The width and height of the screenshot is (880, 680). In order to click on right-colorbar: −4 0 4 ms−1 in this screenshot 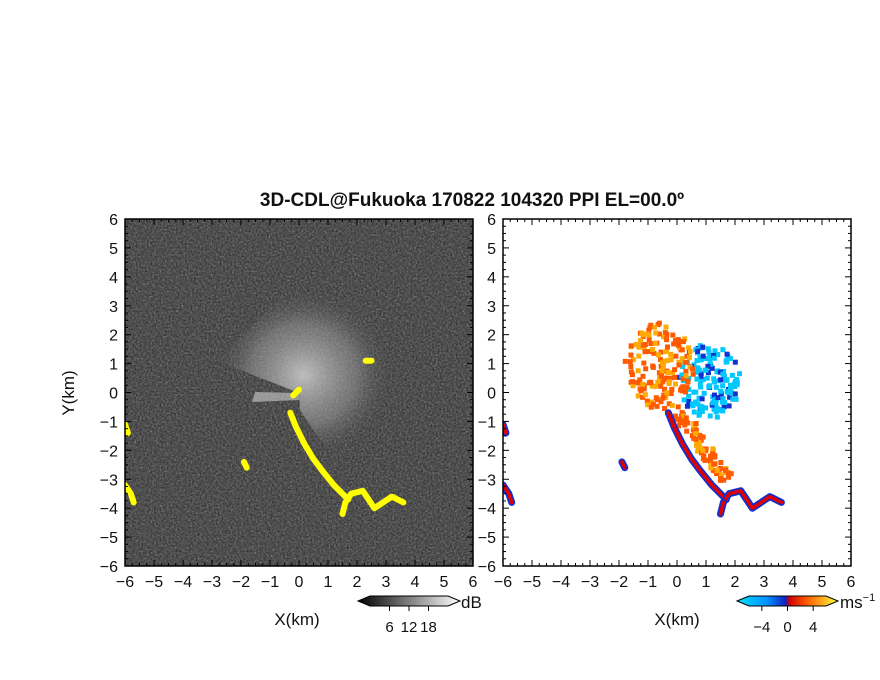, I will do `click(805, 614)`.